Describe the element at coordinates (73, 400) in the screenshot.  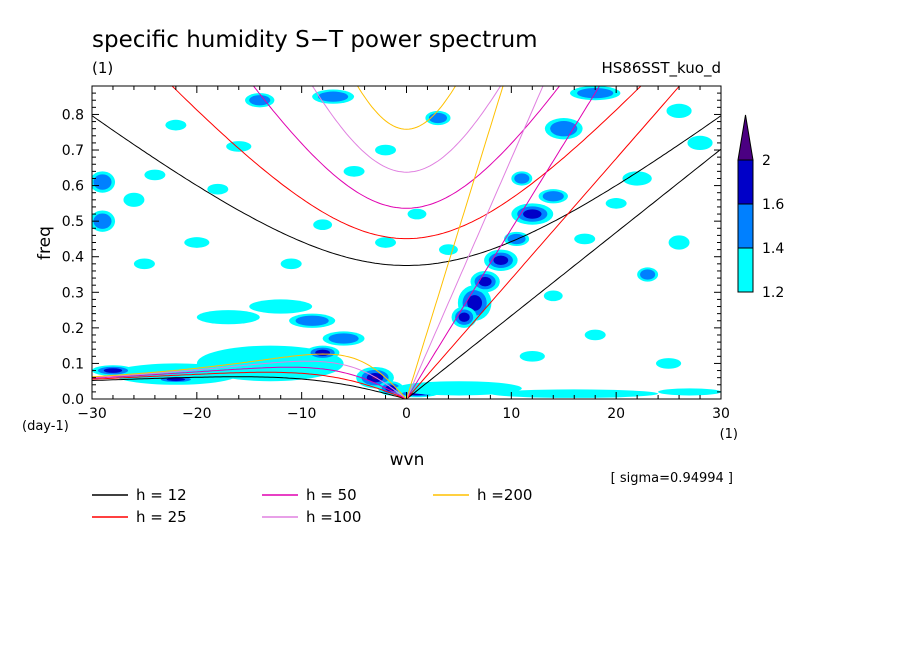
I see `y-tick-label: 0.0` at that location.